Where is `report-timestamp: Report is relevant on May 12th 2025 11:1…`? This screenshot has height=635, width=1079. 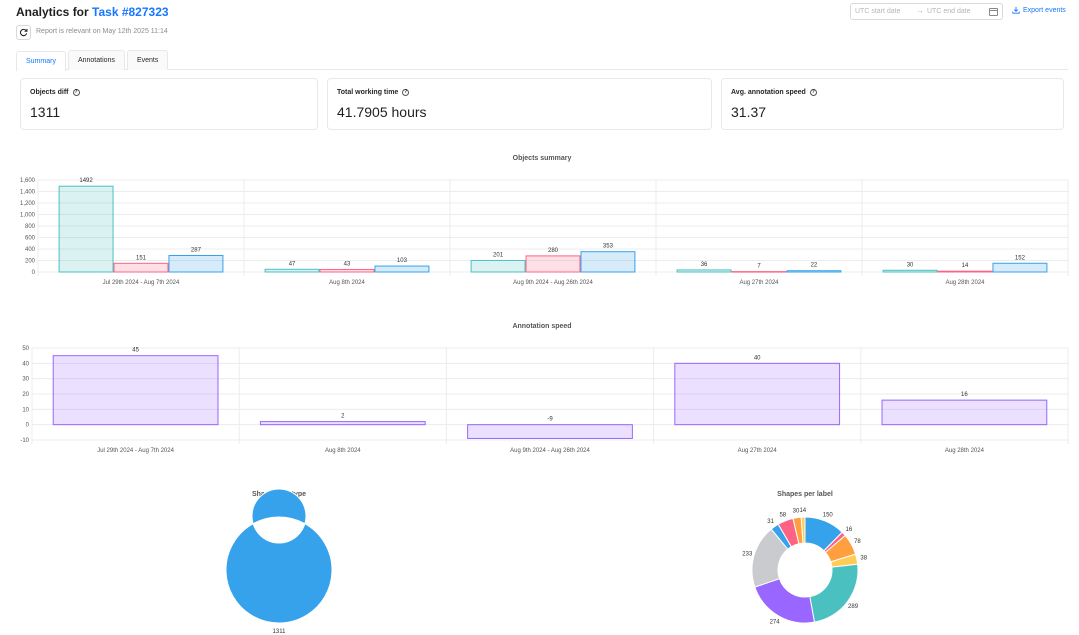 report-timestamp: Report is relevant on May 12th 2025 11:1… is located at coordinates (102, 31).